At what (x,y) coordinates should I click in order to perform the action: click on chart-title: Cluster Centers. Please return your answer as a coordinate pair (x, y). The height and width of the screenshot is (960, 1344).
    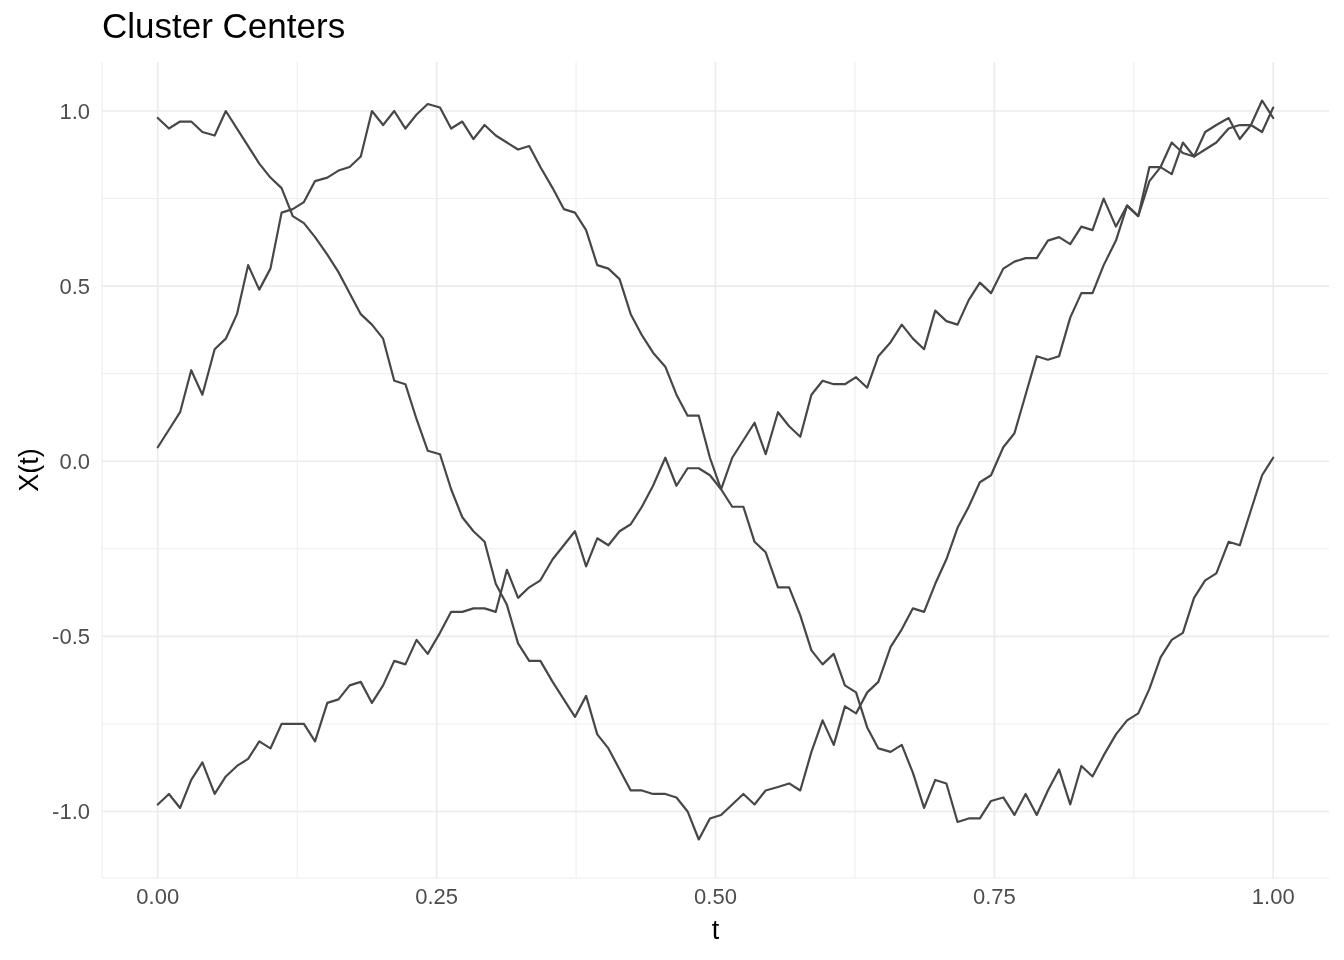
    Looking at the image, I should click on (224, 26).